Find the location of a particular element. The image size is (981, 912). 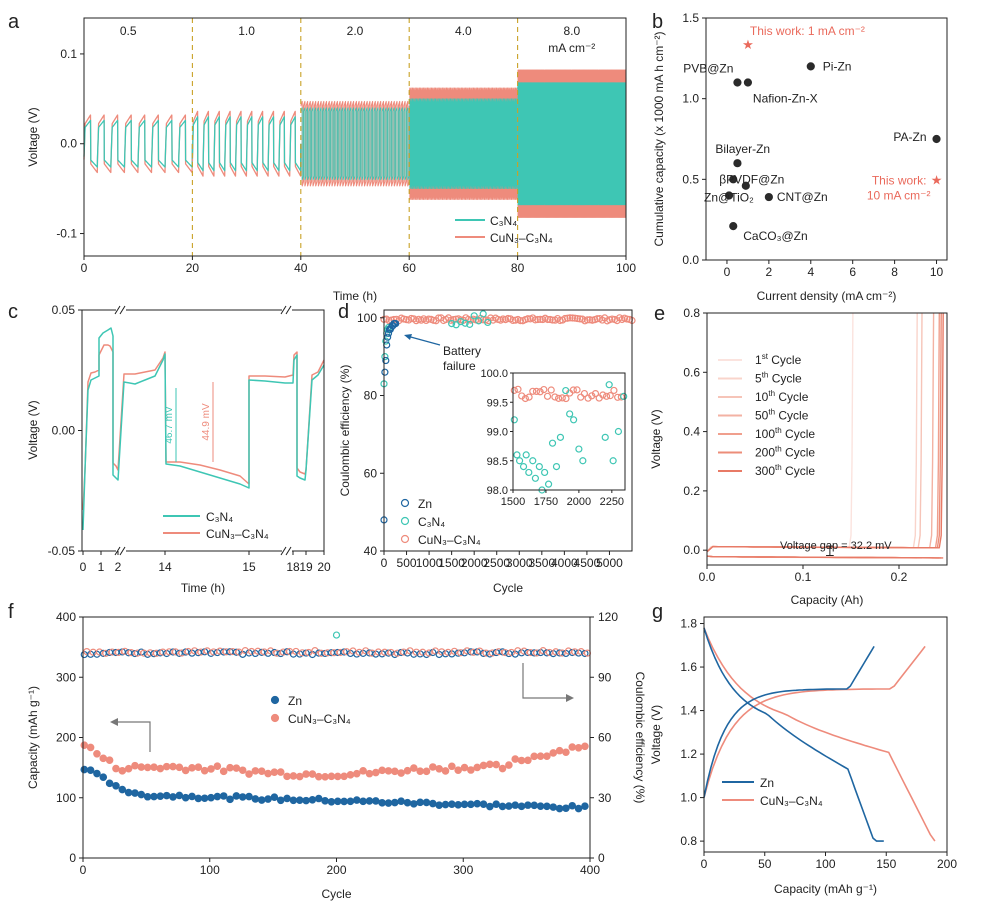

x-tick-label: 60 is located at coordinates (410, 268).